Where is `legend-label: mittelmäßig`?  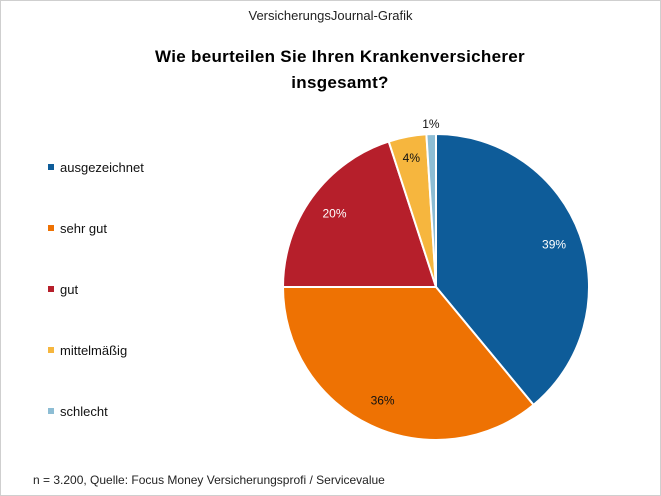 legend-label: mittelmäßig is located at coordinates (94, 350).